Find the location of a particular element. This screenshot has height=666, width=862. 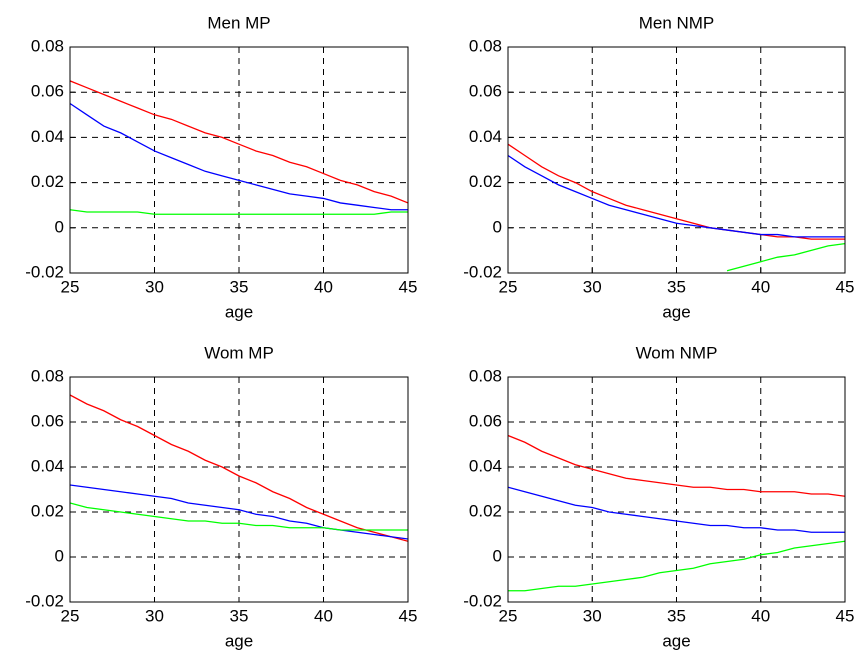

chart-title: Men NMP is located at coordinates (677, 22).